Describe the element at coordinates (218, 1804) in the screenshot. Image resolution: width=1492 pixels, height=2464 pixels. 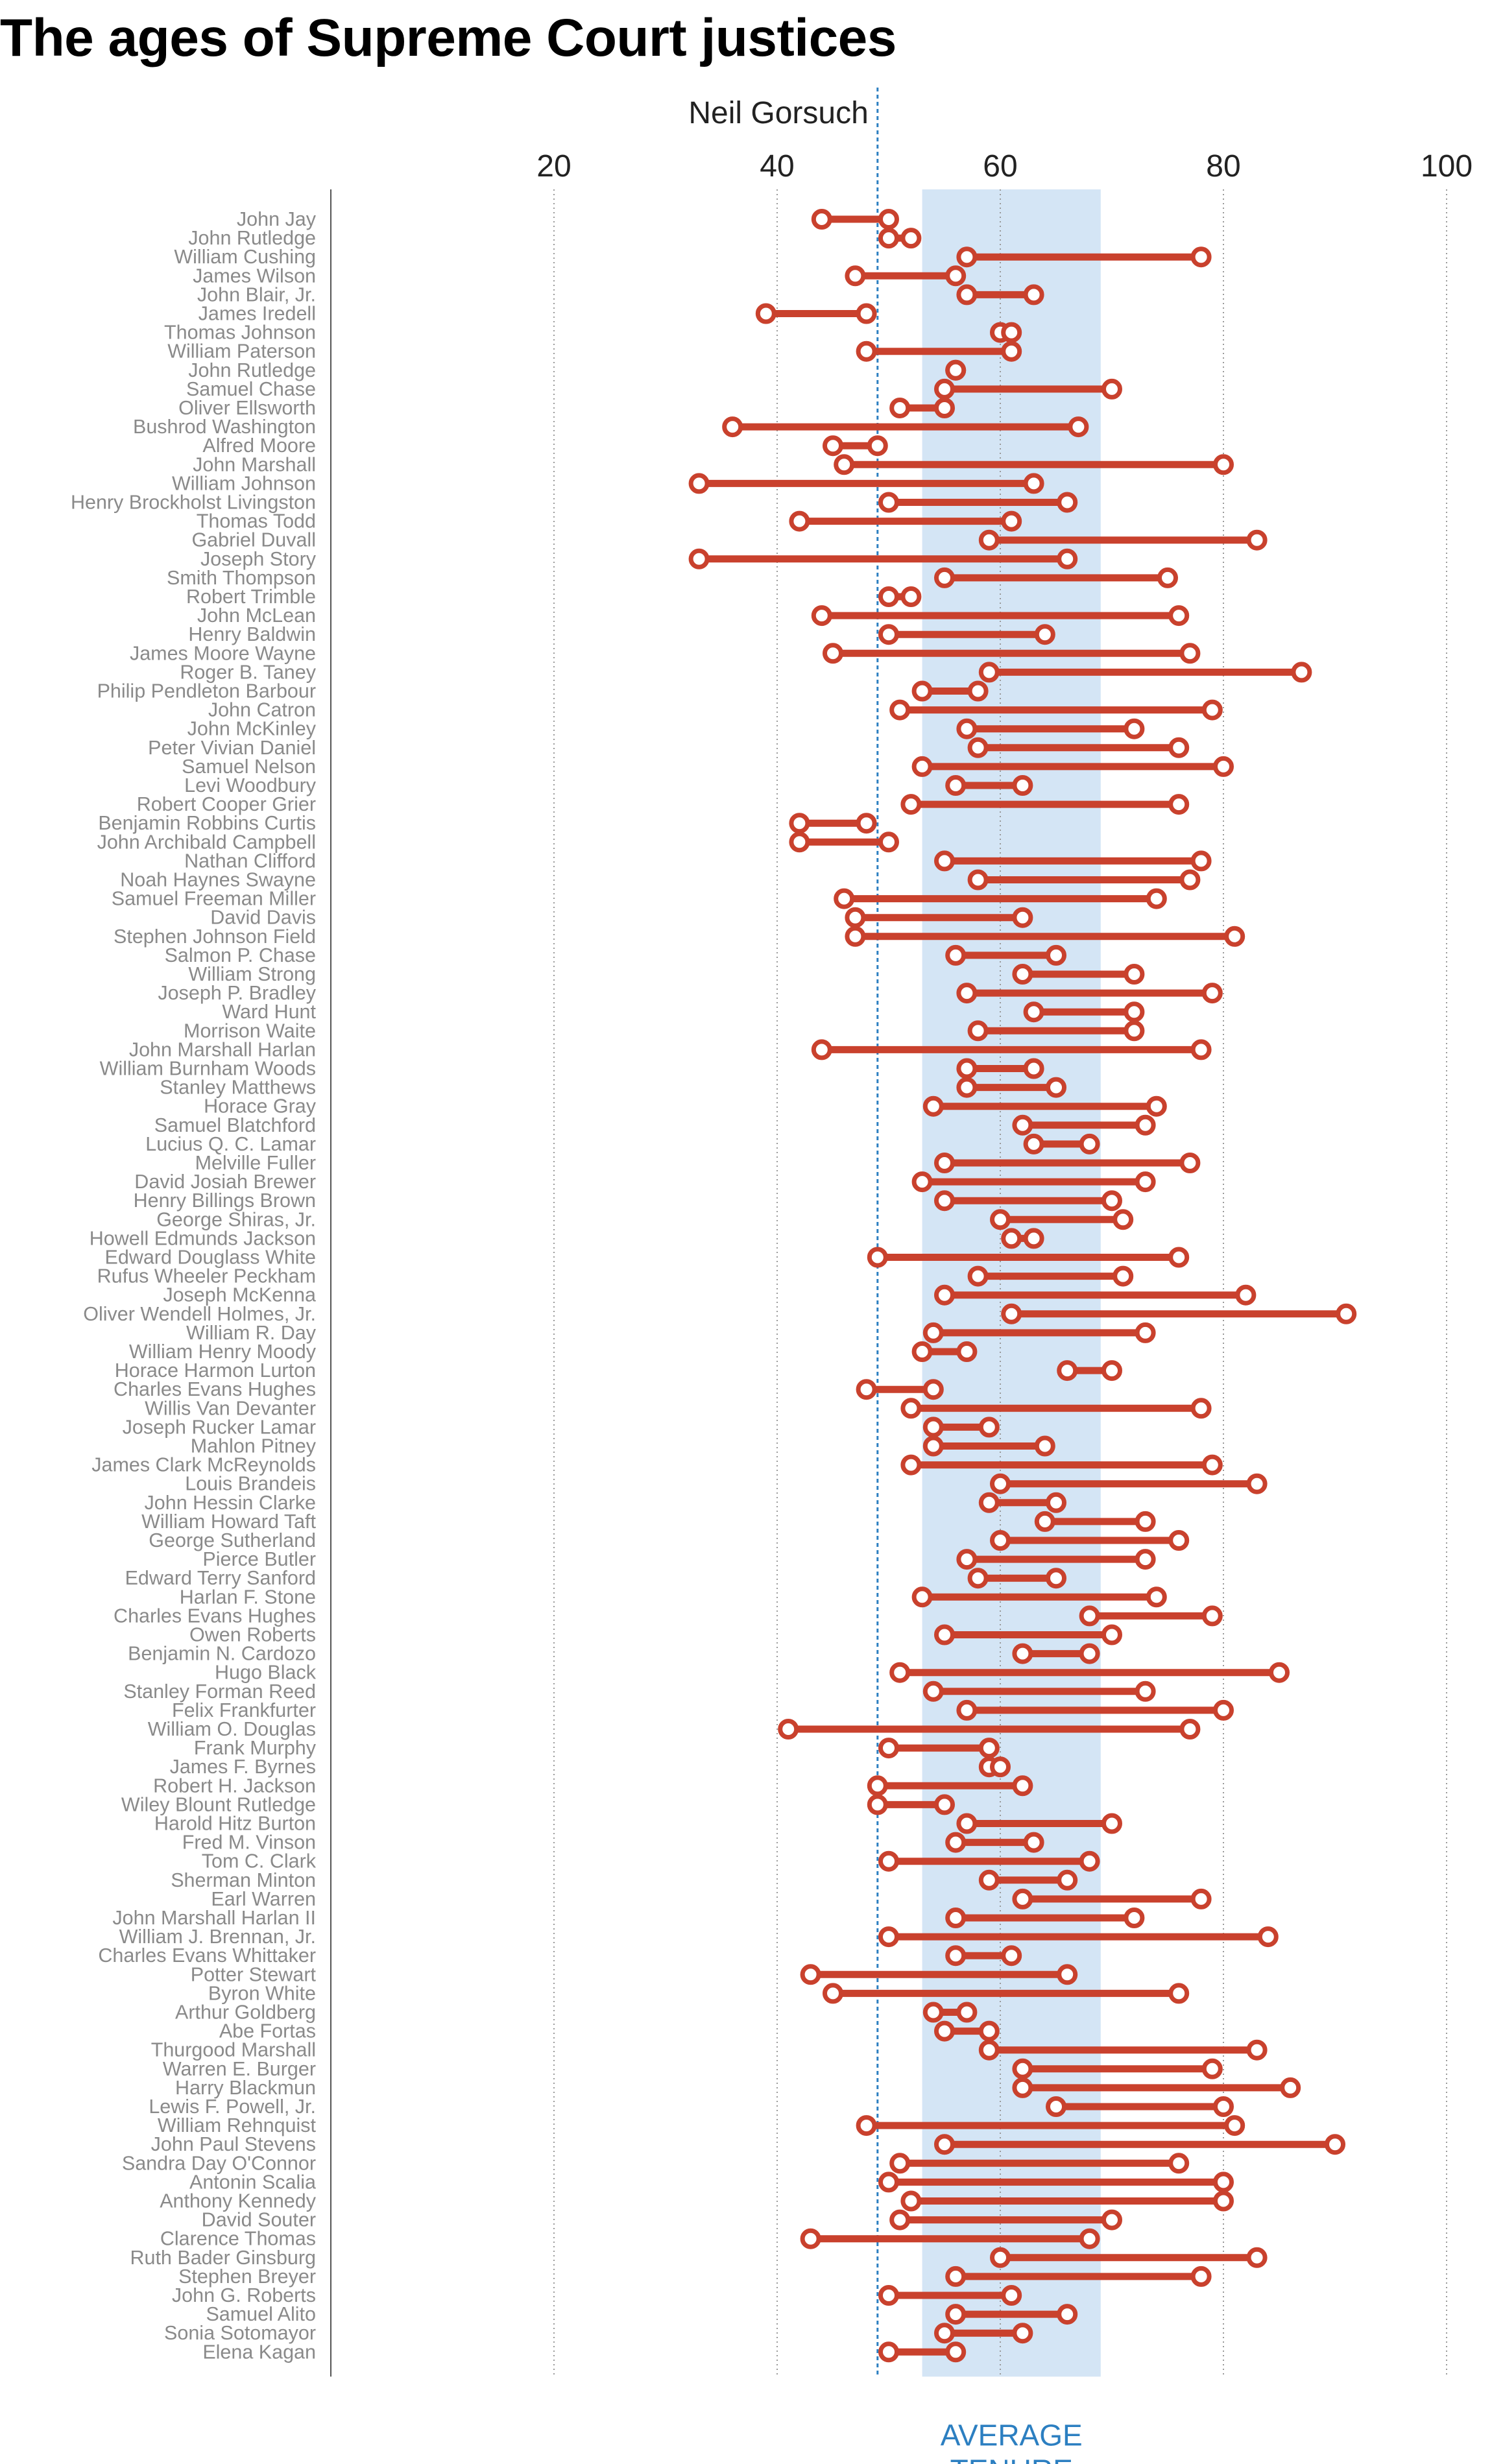
I see `justice-name: Wiley Blount Rutledge` at that location.